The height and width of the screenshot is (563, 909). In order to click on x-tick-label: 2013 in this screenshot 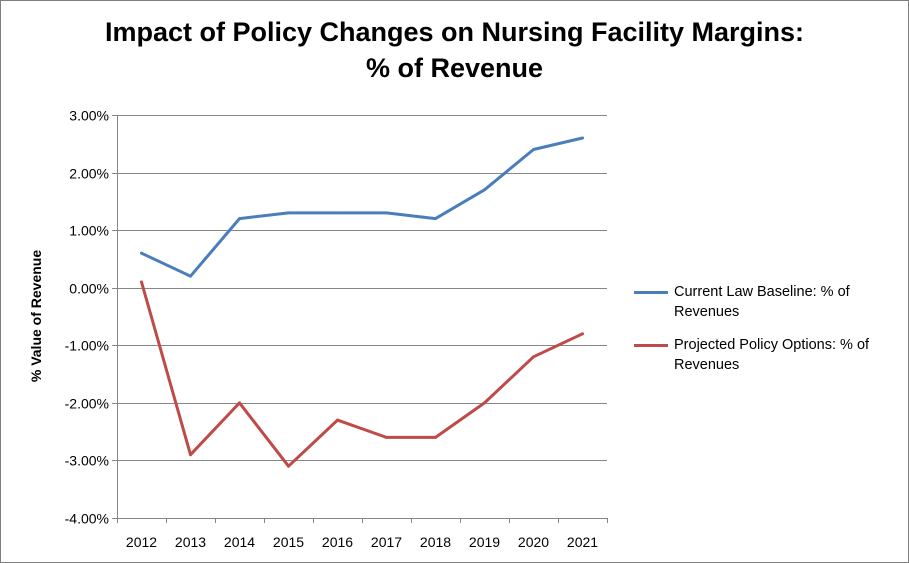, I will do `click(190, 542)`.